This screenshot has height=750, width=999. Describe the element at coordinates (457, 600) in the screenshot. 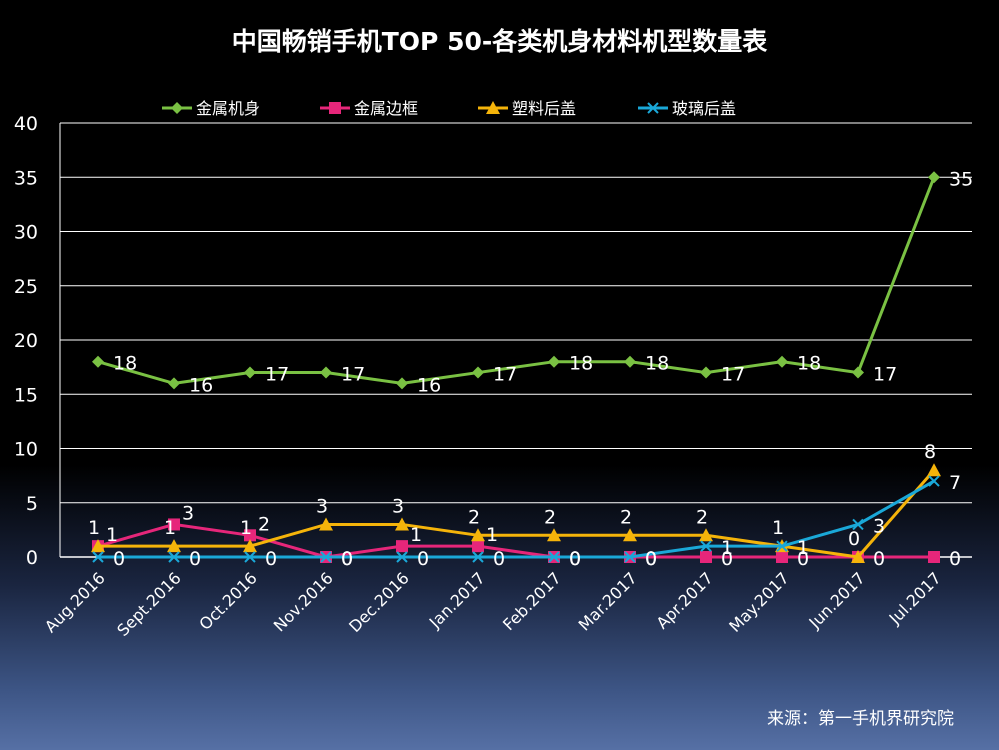

I see `x-tick-label: Jan.2017` at that location.